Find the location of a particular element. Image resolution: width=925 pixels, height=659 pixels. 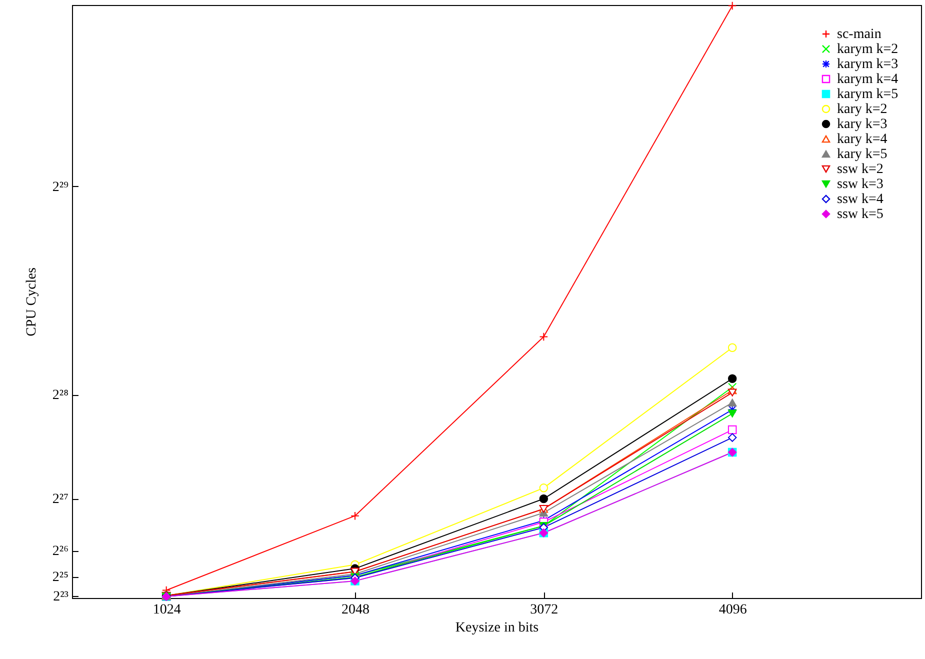

y-tick-label: 2²⁷ is located at coordinates (60, 500).